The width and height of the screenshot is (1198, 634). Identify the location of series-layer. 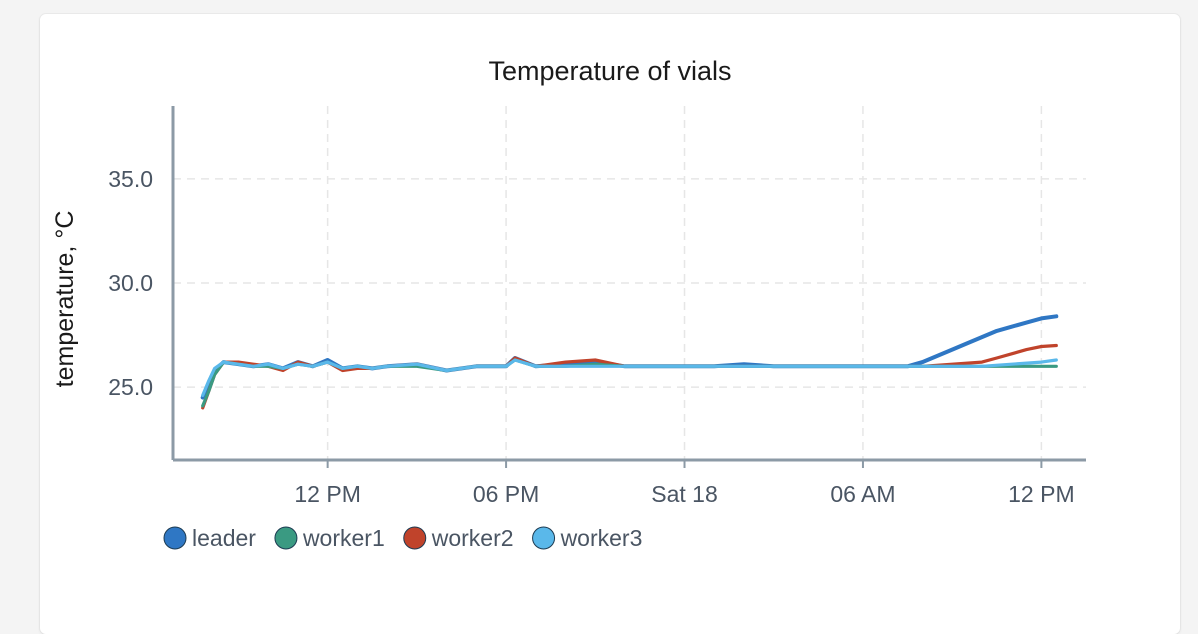
(629, 362).